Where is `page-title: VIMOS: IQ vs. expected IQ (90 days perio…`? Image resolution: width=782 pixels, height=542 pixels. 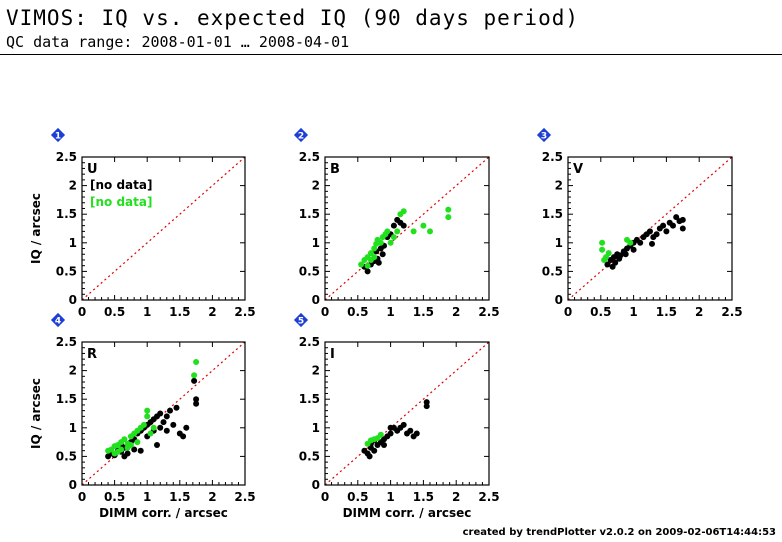
page-title: VIMOS: IQ vs. expected IQ (90 days perio… is located at coordinates (293, 18).